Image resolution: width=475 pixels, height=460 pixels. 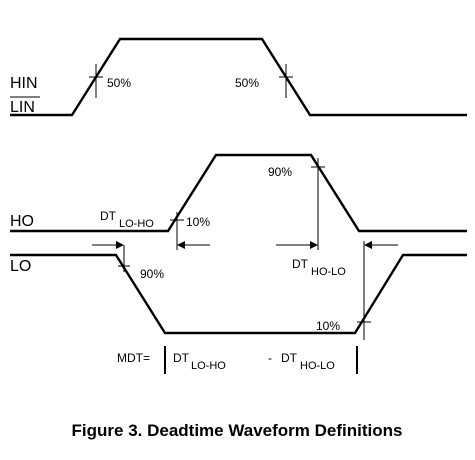 I want to click on lo-label: LO, so click(x=20, y=266).